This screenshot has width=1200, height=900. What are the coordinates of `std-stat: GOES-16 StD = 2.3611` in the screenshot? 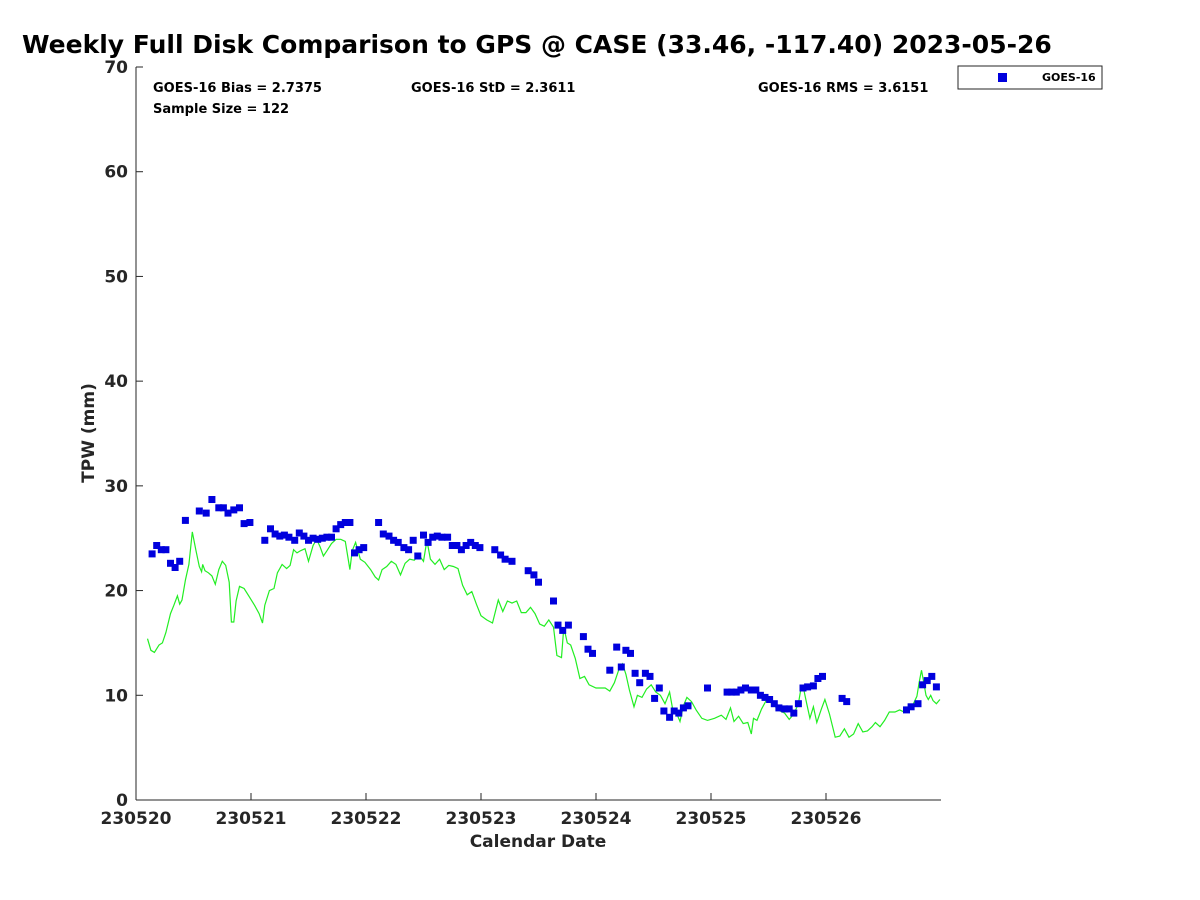 It's located at (493, 88).